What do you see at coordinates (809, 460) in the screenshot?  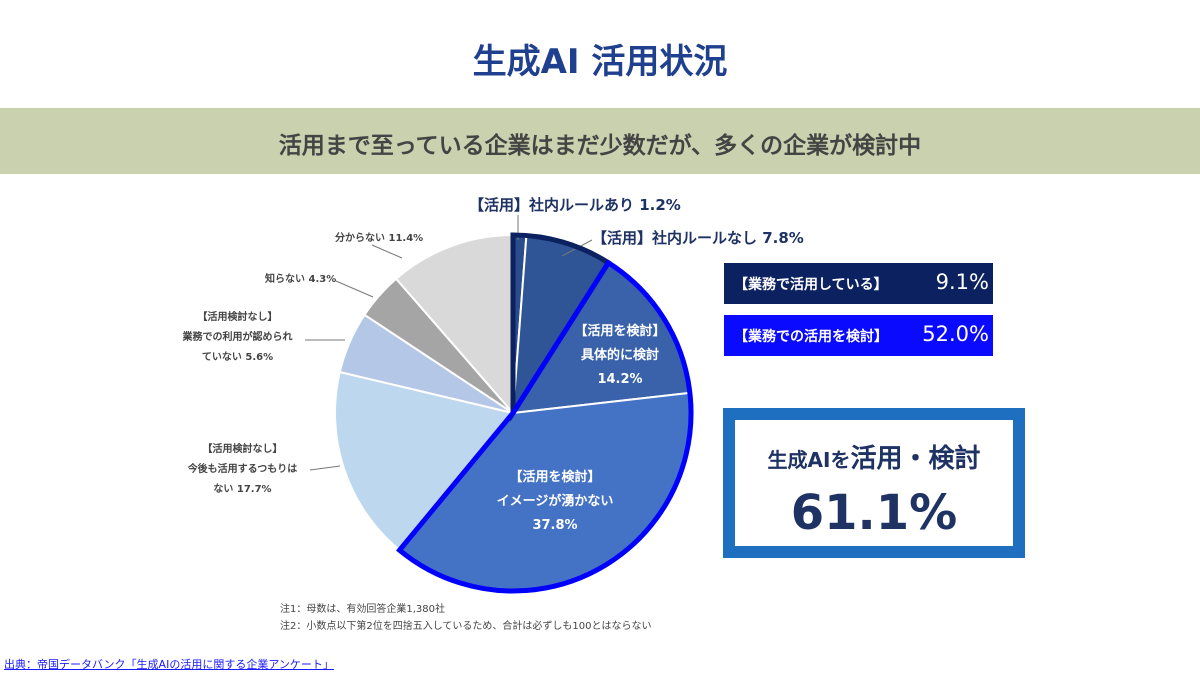 I see `total-prefix: 生成AIを` at bounding box center [809, 460].